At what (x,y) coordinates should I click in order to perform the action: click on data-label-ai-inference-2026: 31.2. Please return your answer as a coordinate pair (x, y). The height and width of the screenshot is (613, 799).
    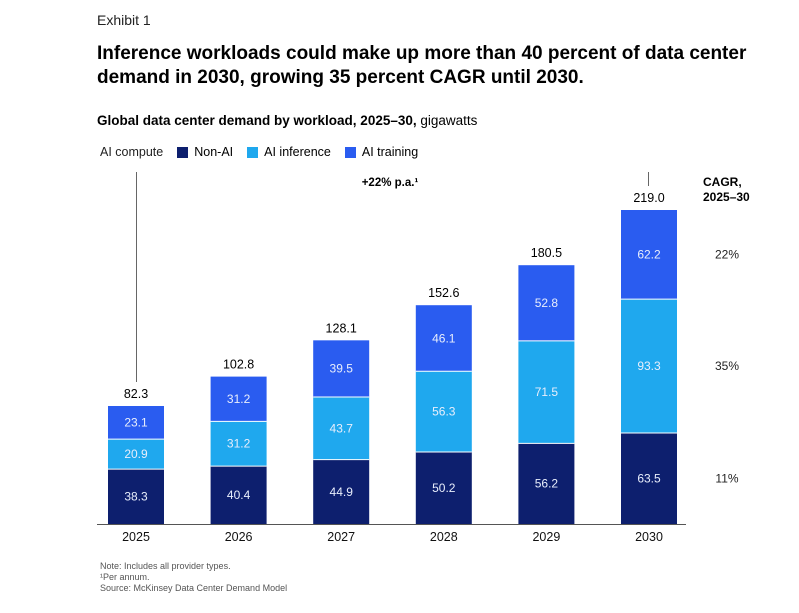
    Looking at the image, I should click on (239, 444).